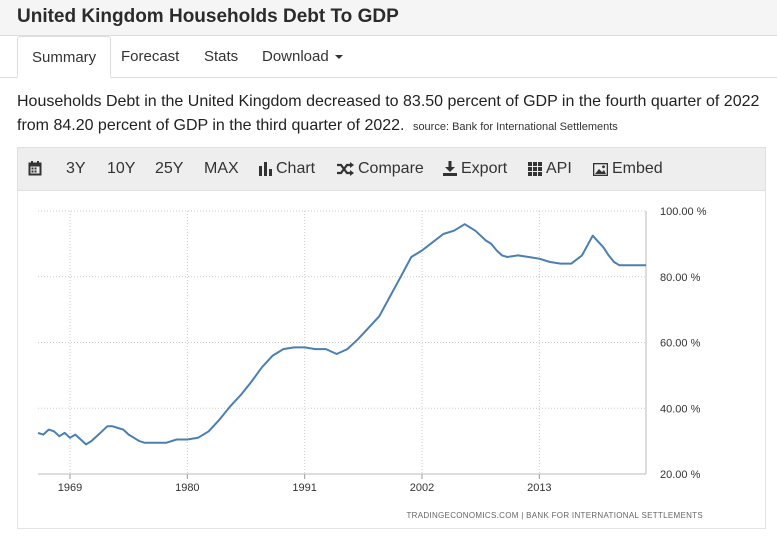 The image size is (777, 555). I want to click on embed-button: Embed, so click(627, 169).